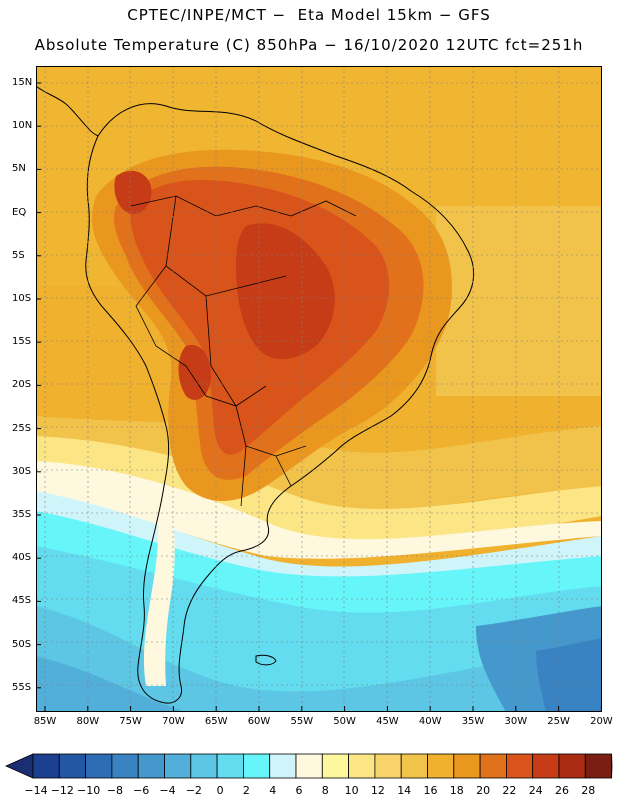  Describe the element at coordinates (173, 721) in the screenshot. I see `longitude-label: 70W` at that location.